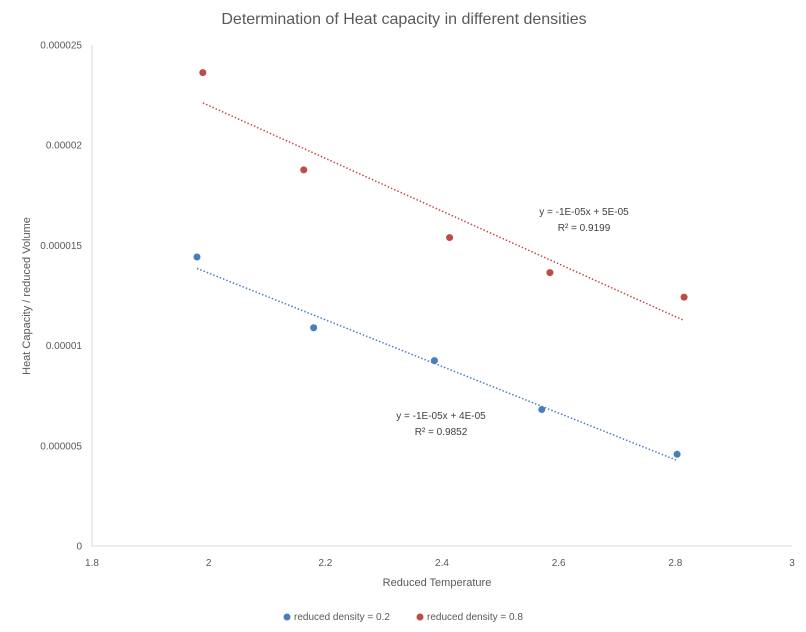 The height and width of the screenshot is (632, 806). I want to click on x-axis-title: Reduced Temperature, so click(437, 583).